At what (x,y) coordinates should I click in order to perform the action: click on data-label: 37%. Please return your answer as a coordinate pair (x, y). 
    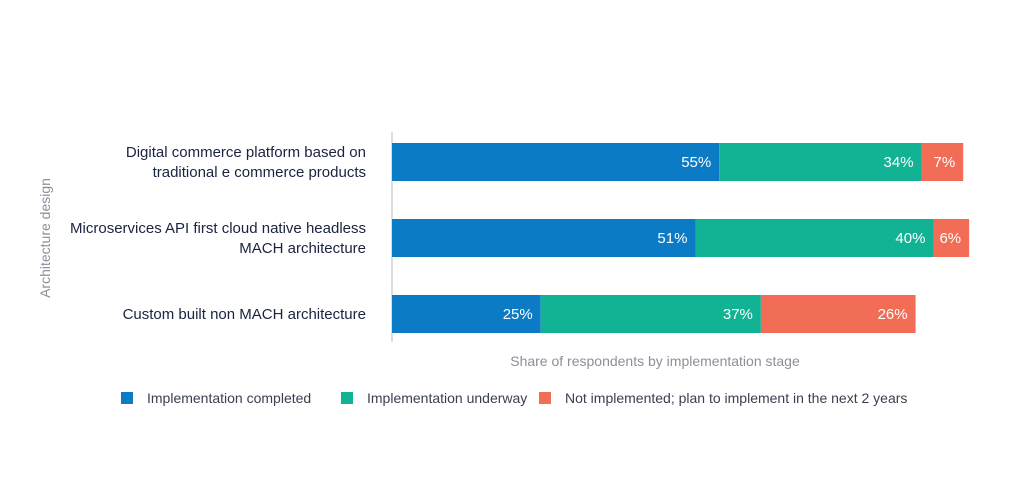
    Looking at the image, I should click on (738, 314).